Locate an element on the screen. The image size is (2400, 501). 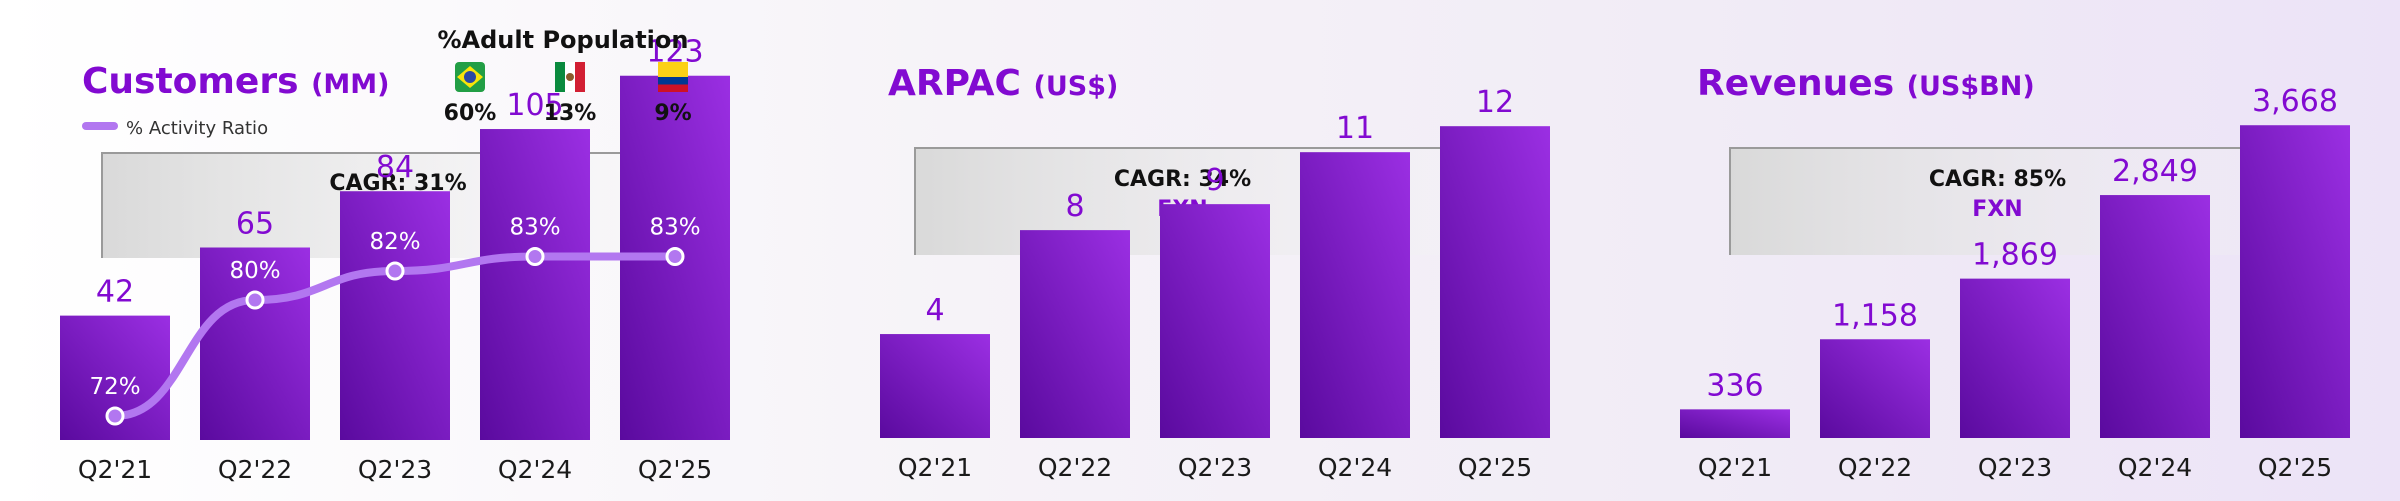
activity-ratio-line is located at coordinates (395, 336).